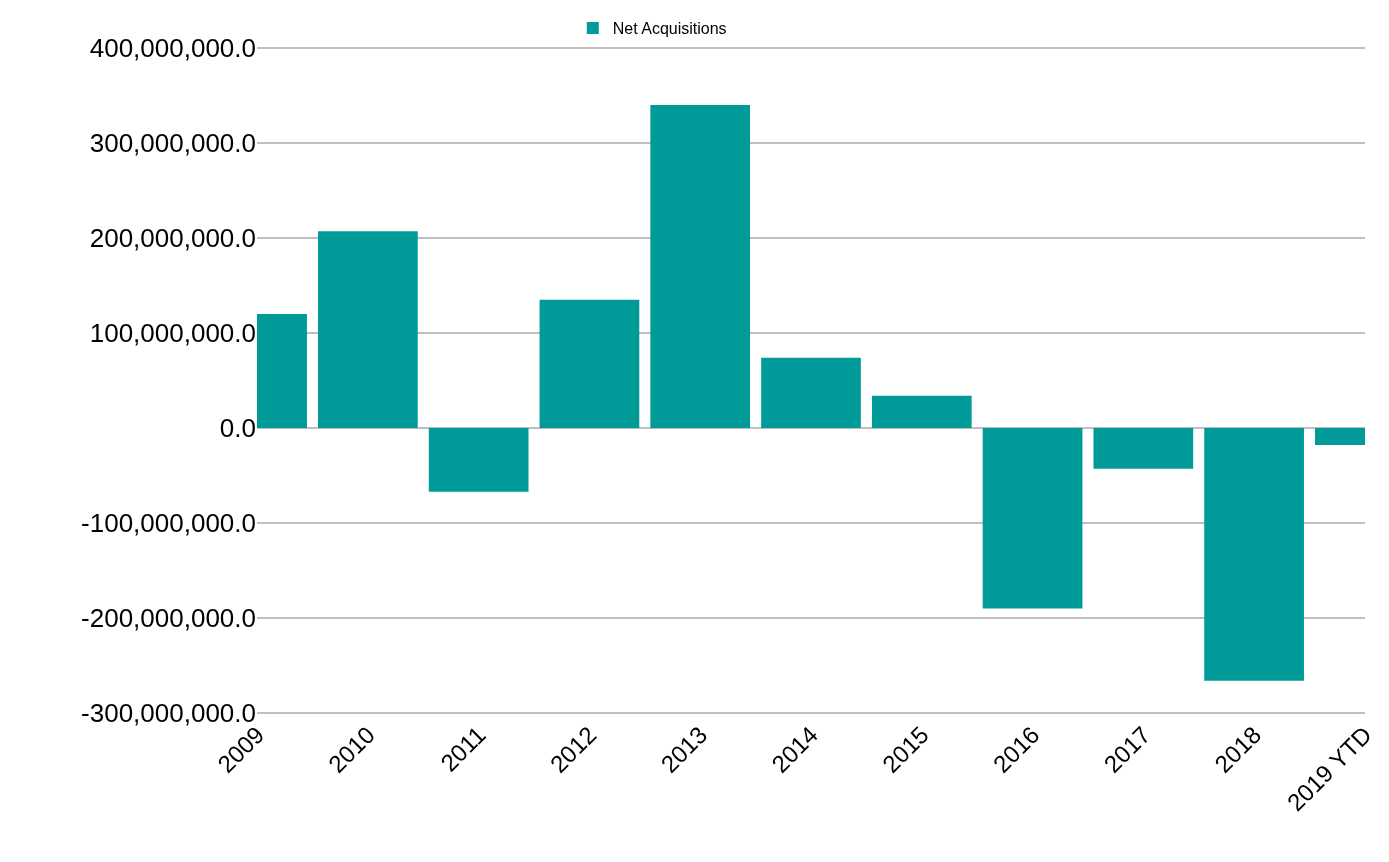  Describe the element at coordinates (168, 713) in the screenshot. I see `y-tick-label: -300,000,000.0` at that location.